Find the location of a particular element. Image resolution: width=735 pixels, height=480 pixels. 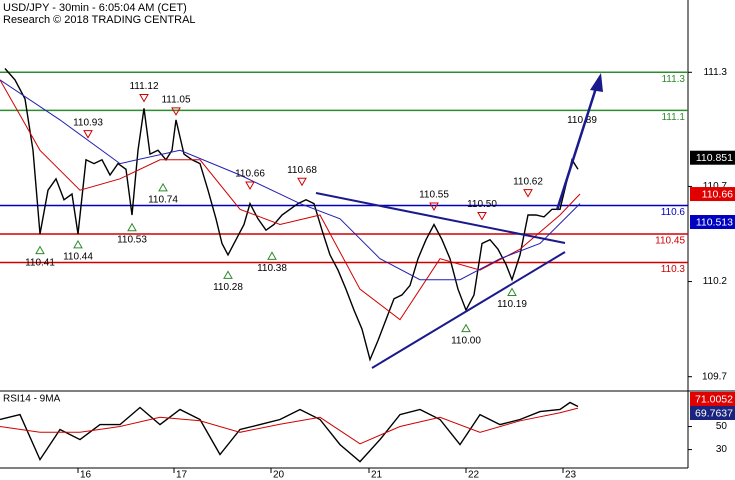

annotation-label: 110.41 is located at coordinates (40, 262).